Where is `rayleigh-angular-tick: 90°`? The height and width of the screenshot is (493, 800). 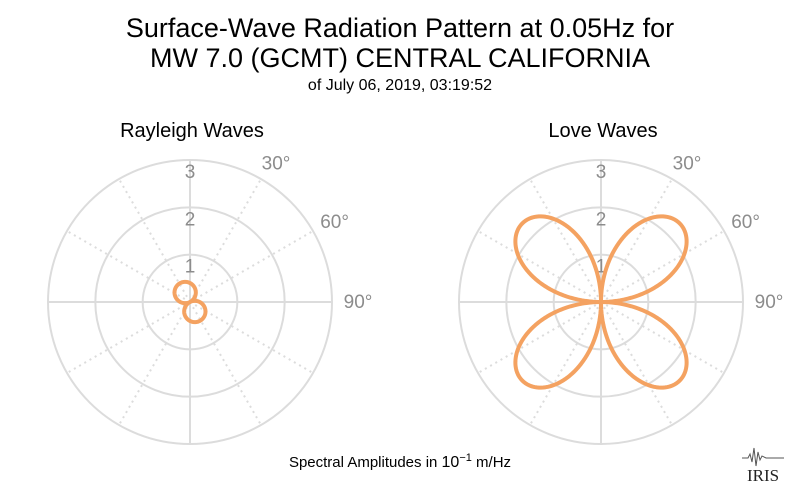
rayleigh-angular-tick: 90° is located at coordinates (358, 302).